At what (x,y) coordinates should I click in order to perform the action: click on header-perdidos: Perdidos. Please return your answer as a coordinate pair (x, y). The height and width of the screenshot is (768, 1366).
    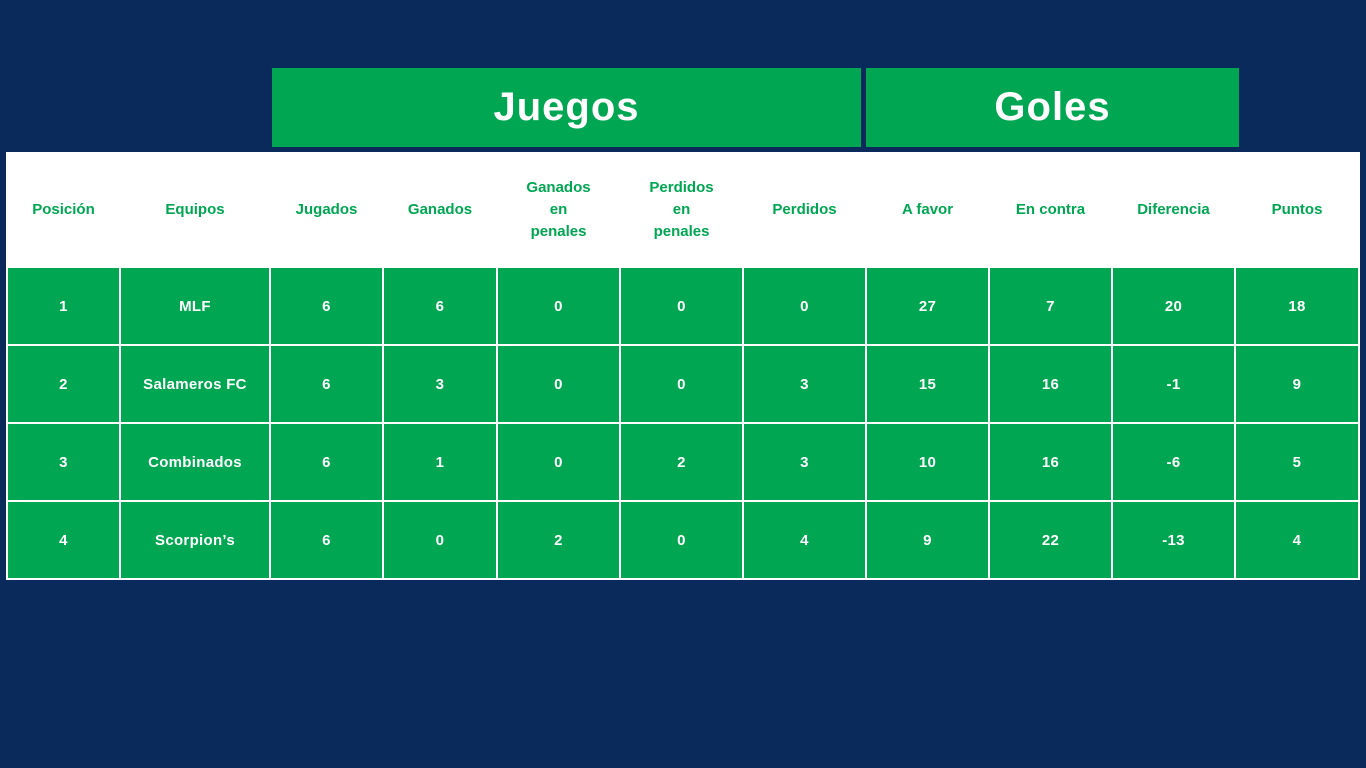
    Looking at the image, I should click on (804, 210).